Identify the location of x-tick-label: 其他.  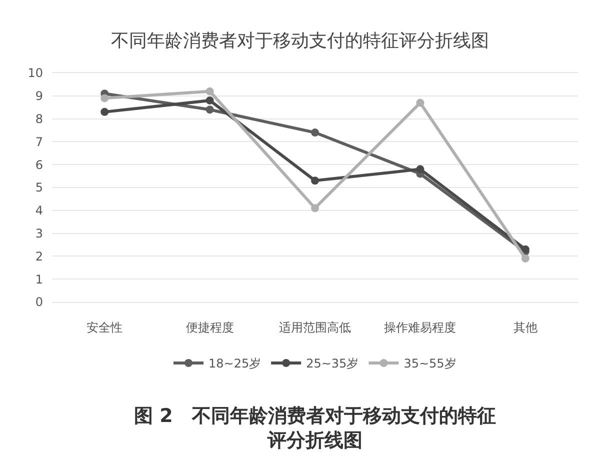
(525, 327).